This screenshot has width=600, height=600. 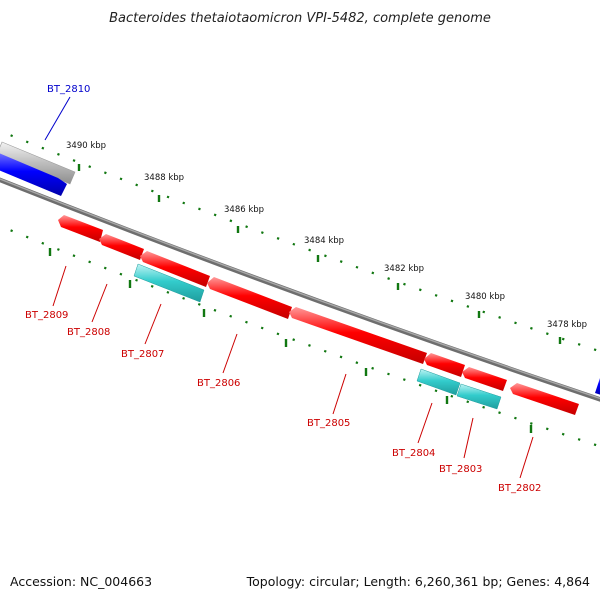 What do you see at coordinates (153, 324) in the screenshot?
I see `pointer-line-bt2807` at bounding box center [153, 324].